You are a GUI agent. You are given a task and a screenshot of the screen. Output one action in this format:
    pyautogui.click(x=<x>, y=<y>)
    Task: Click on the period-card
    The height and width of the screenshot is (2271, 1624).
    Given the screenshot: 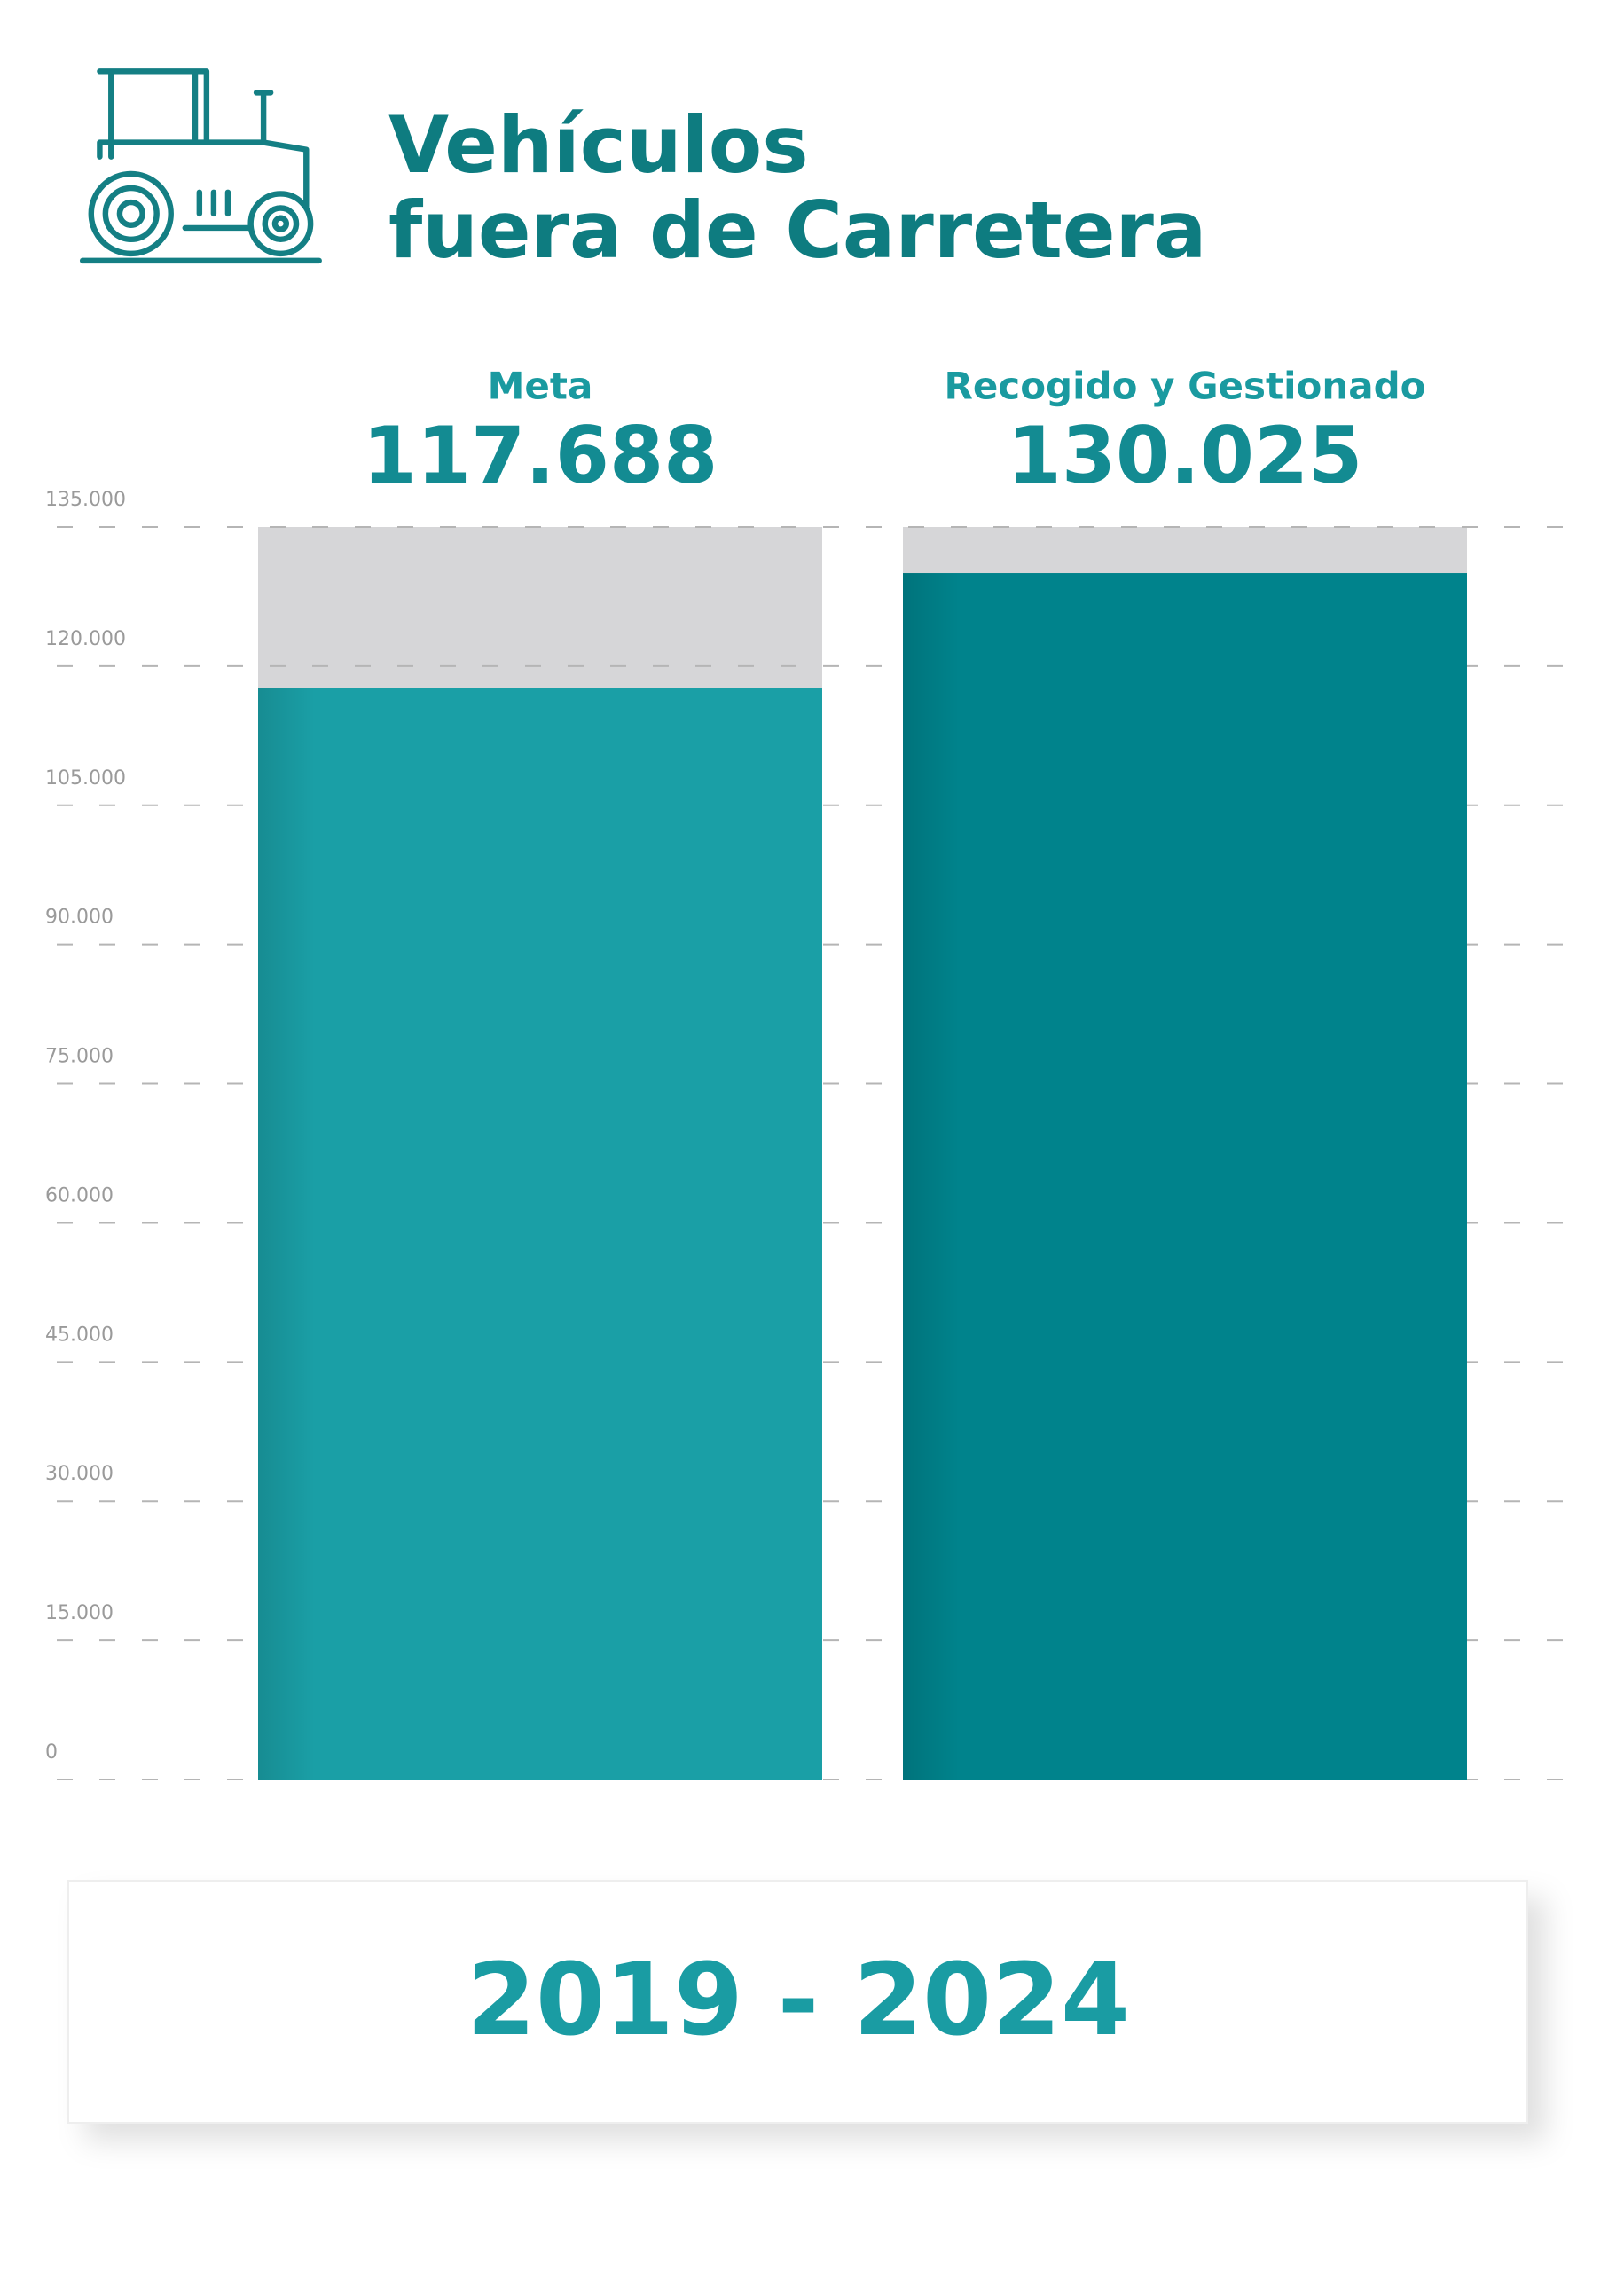 What is the action you would take?
    pyautogui.click(x=798, y=2002)
    